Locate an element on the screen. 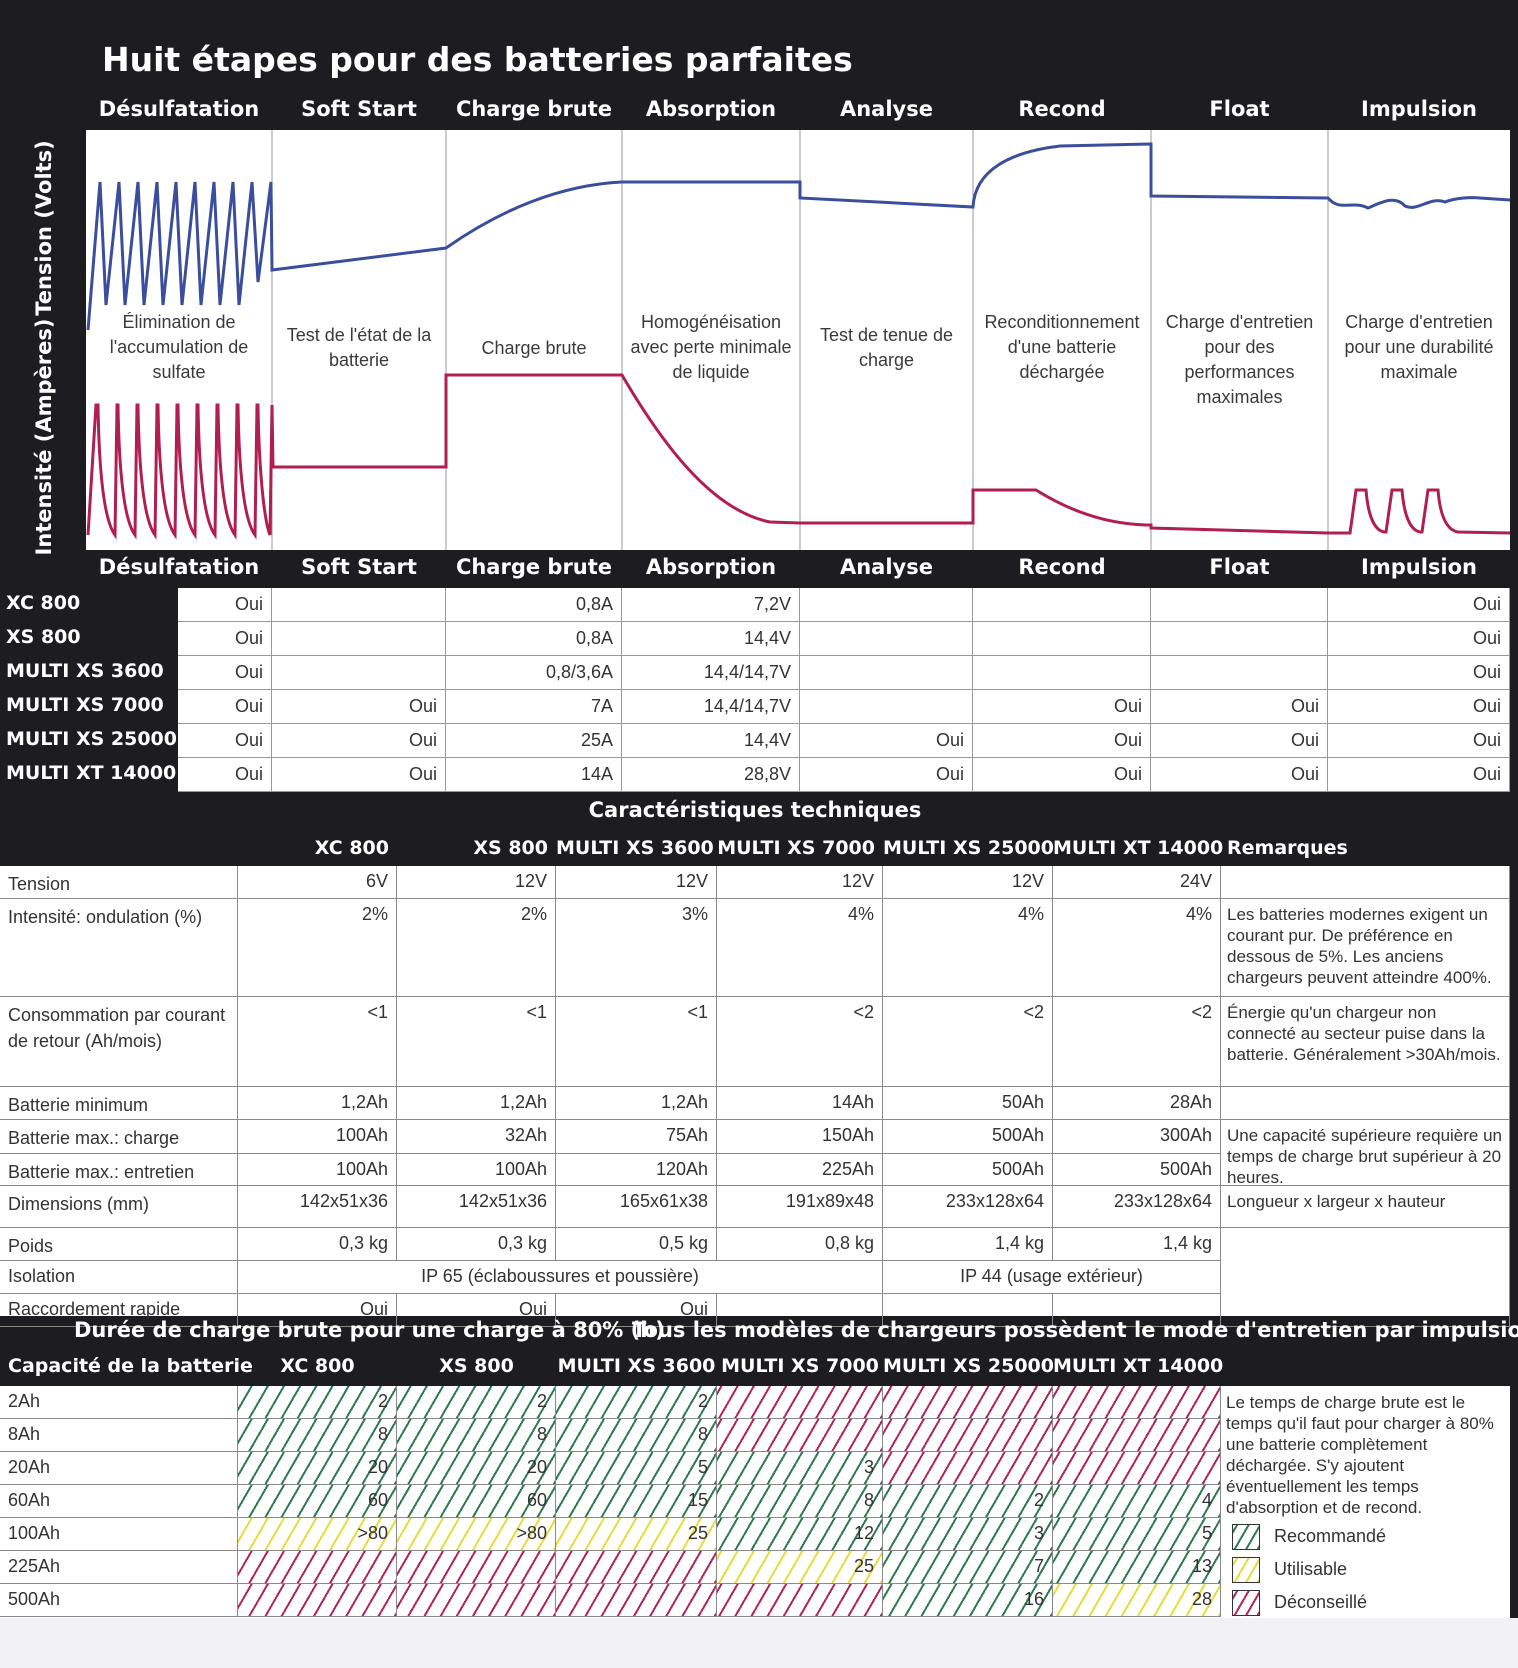 Image resolution: width=1518 pixels, height=1668 pixels. model-name: MULTI XS 7000 is located at coordinates (85, 705).